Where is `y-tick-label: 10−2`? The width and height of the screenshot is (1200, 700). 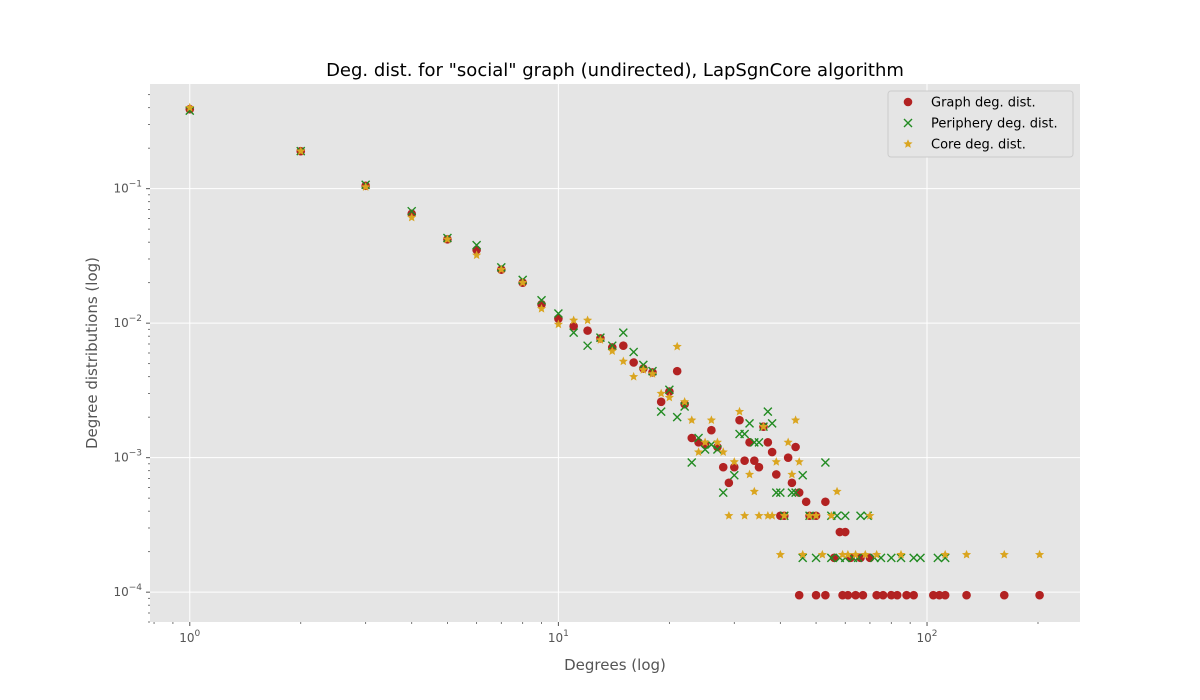 y-tick-label: 10−2 is located at coordinates (127, 322).